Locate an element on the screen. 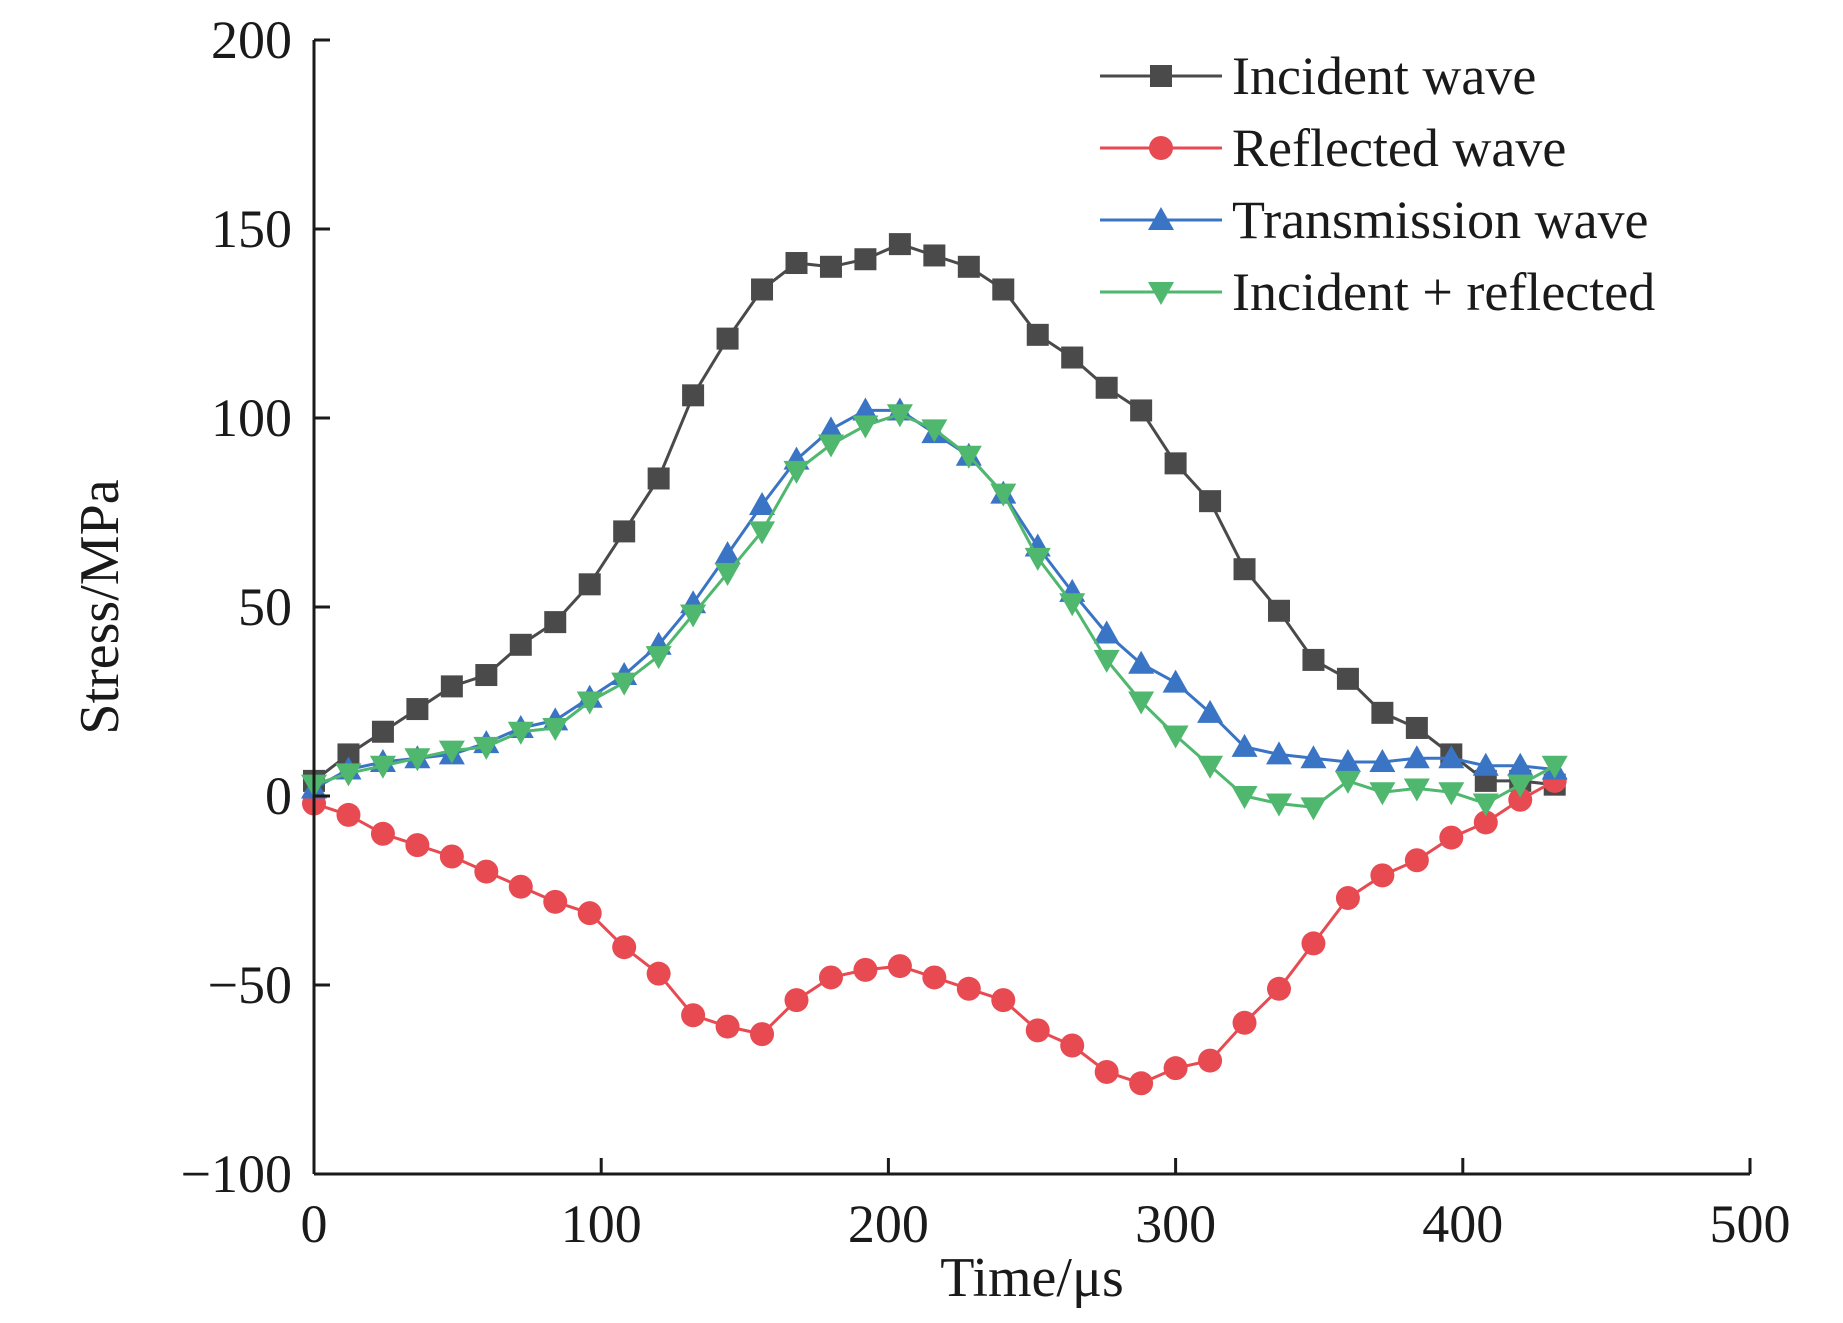 This screenshot has width=1843, height=1323. x-tick-label: 500 is located at coordinates (1750, 1224).